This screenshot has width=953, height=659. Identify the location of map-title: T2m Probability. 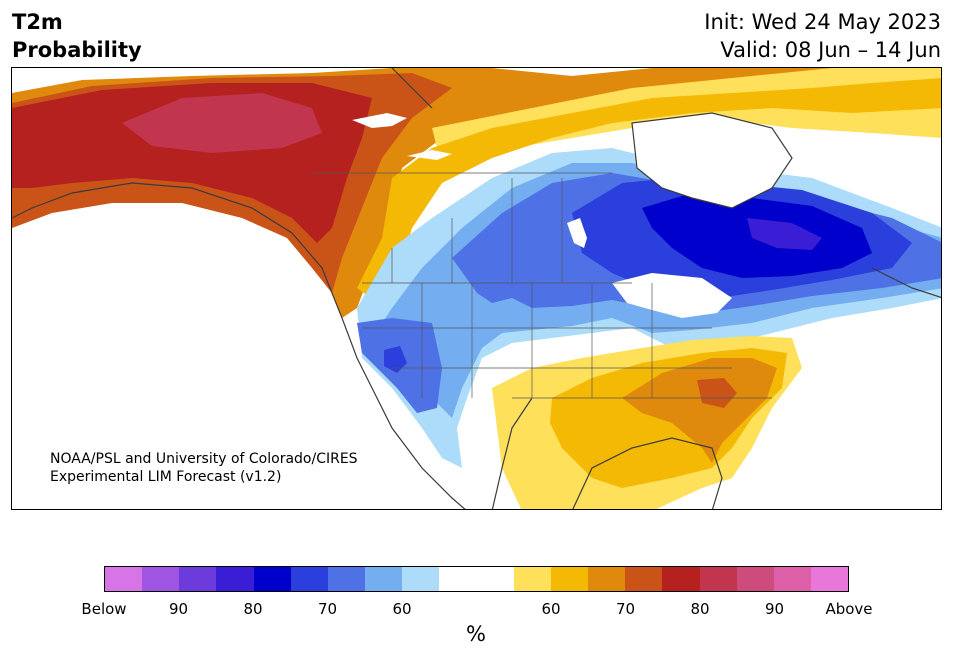
(77, 36).